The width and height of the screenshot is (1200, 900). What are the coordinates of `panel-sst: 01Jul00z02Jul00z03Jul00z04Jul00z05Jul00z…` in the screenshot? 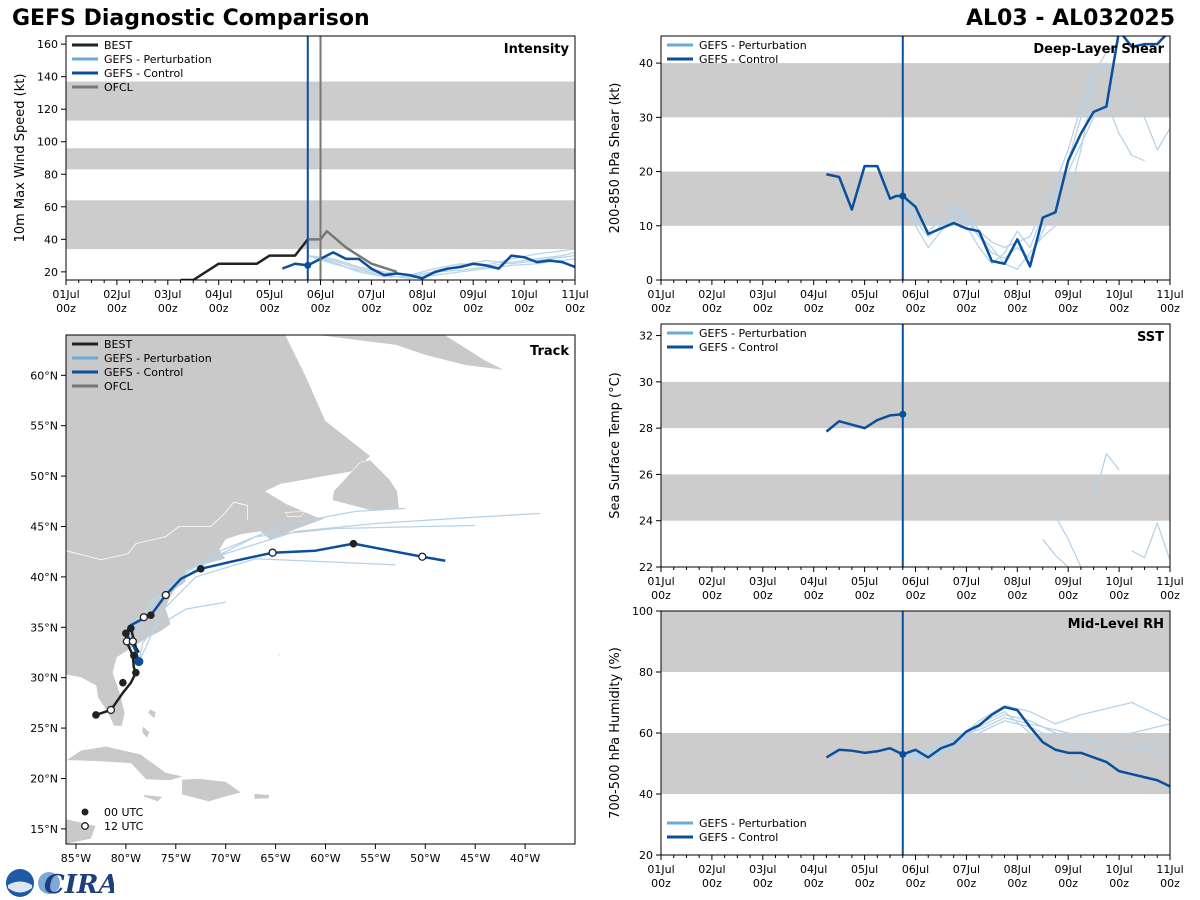 It's located at (896, 462).